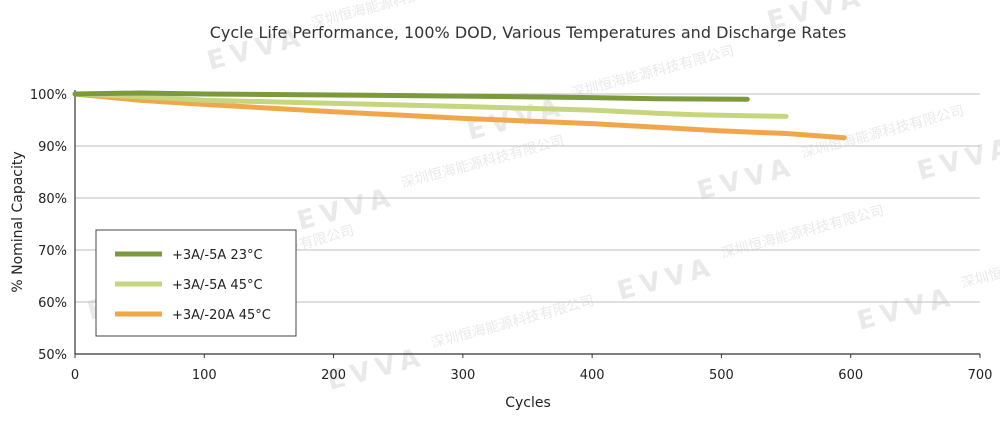 This screenshot has width=1000, height=427. Describe the element at coordinates (850, 375) in the screenshot. I see `x-tick-label: 600` at that location.